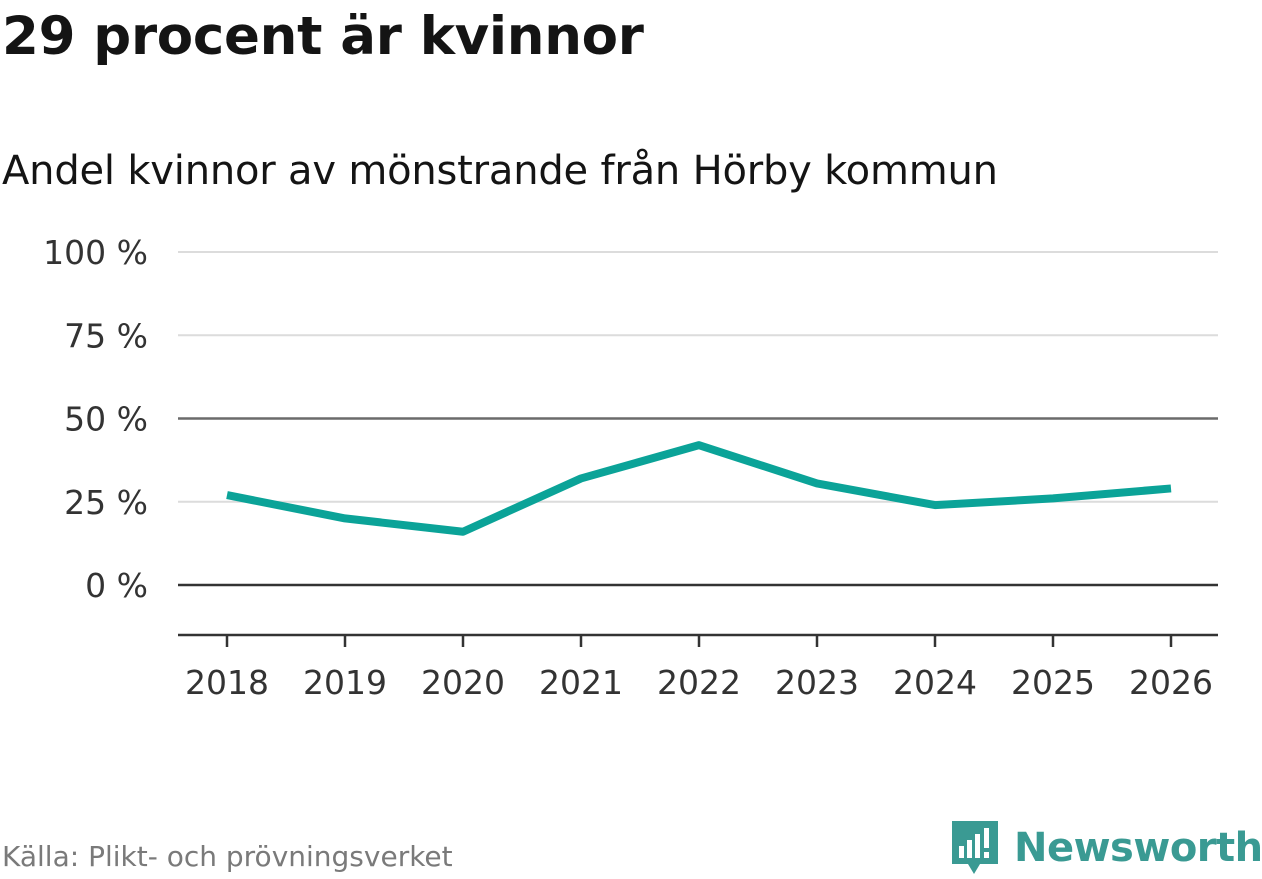 Image resolution: width=1262 pixels, height=879 pixels. I want to click on y-tick-label: 25 %, so click(106, 502).